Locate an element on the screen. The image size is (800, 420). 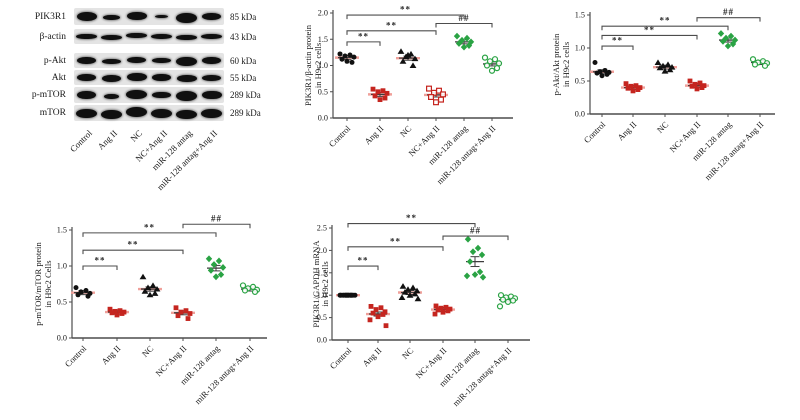
kda-label: 43 kDa is located at coordinates (243, 36).